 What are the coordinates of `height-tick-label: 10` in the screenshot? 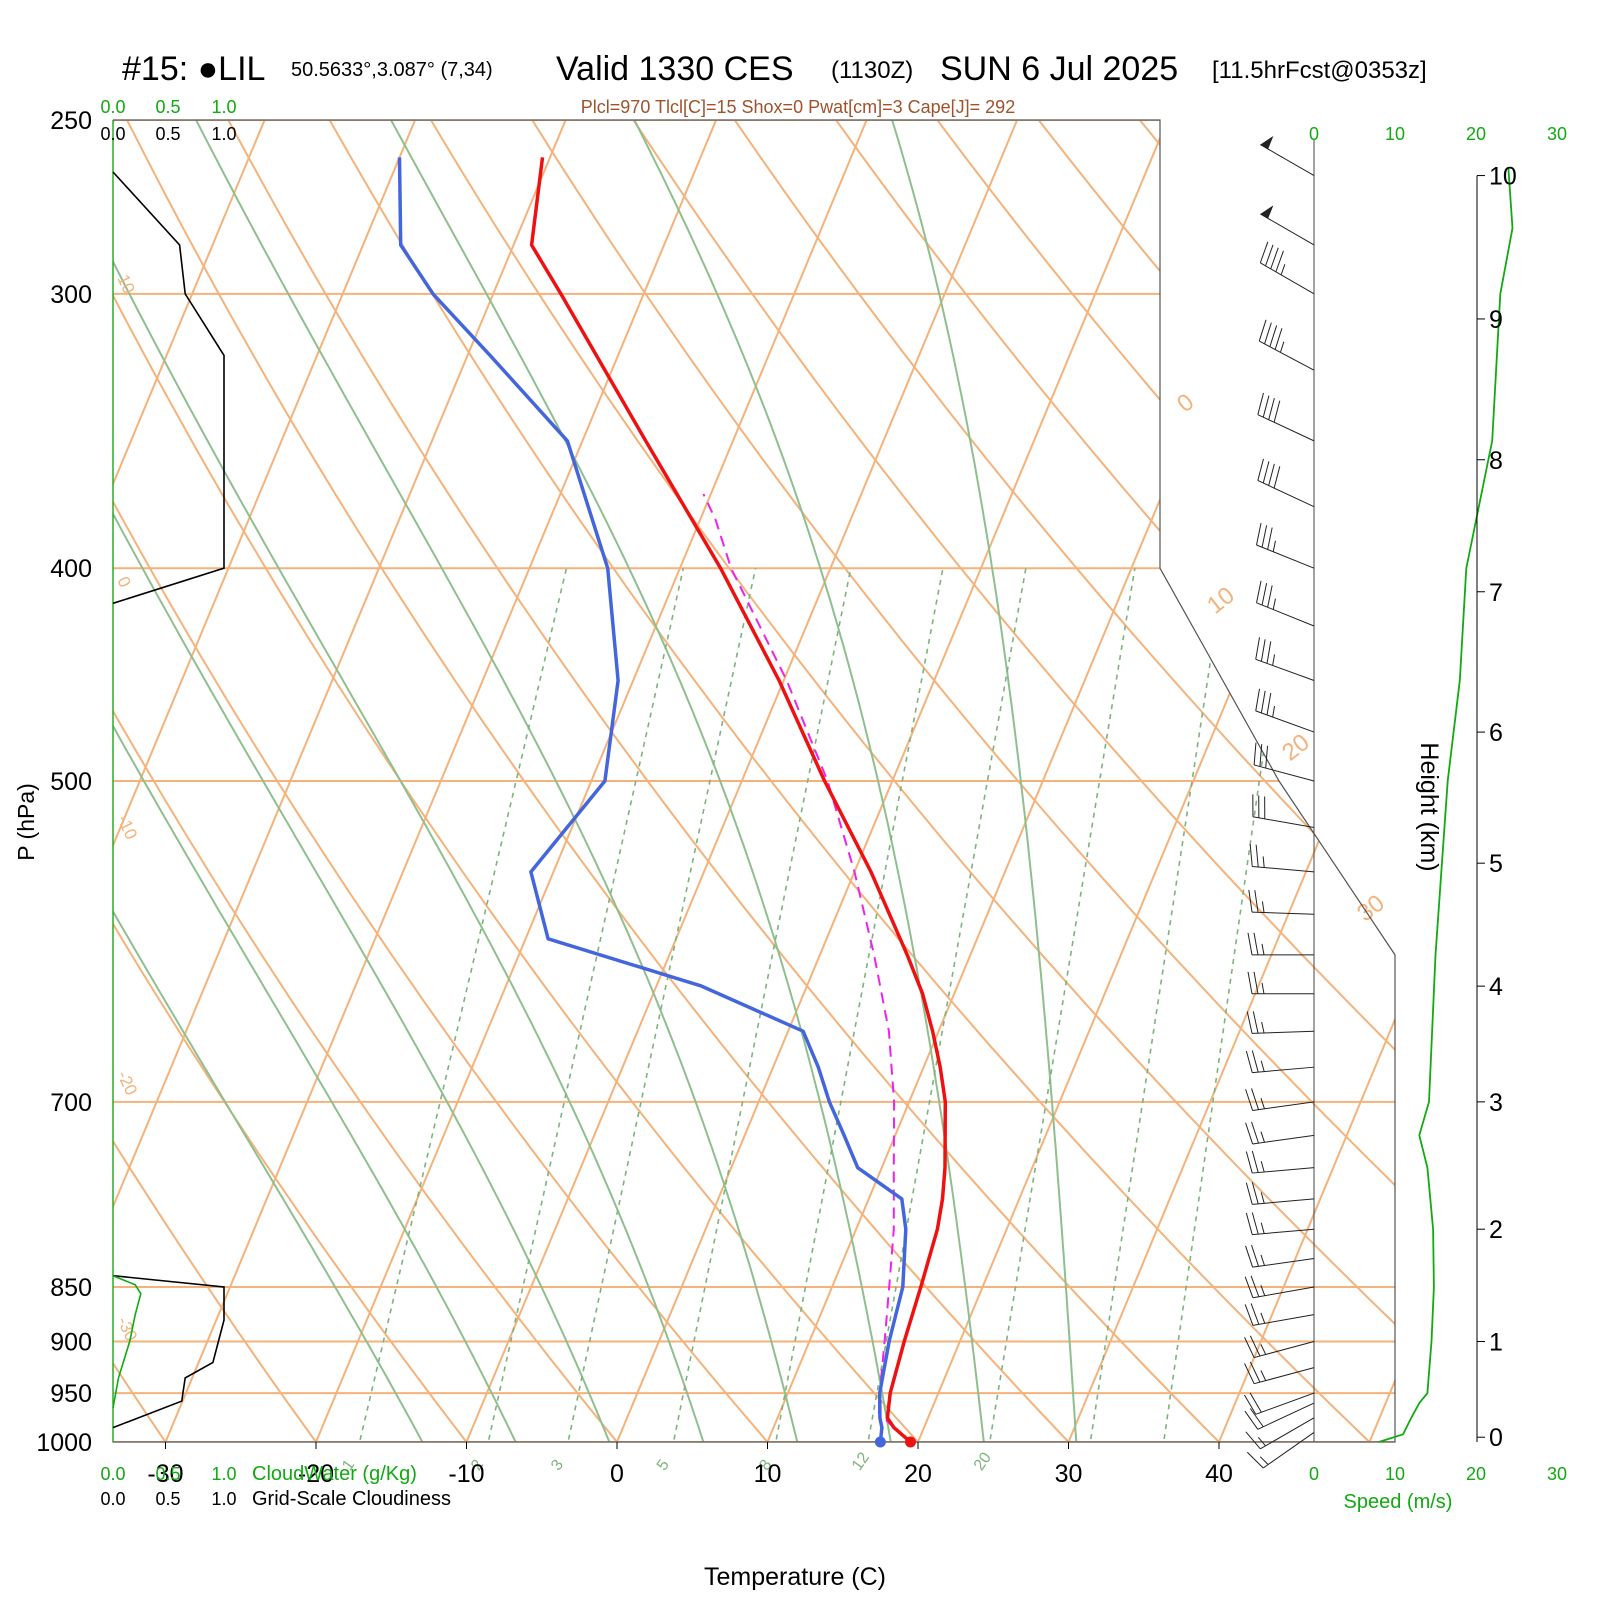 It's located at (1503, 177).